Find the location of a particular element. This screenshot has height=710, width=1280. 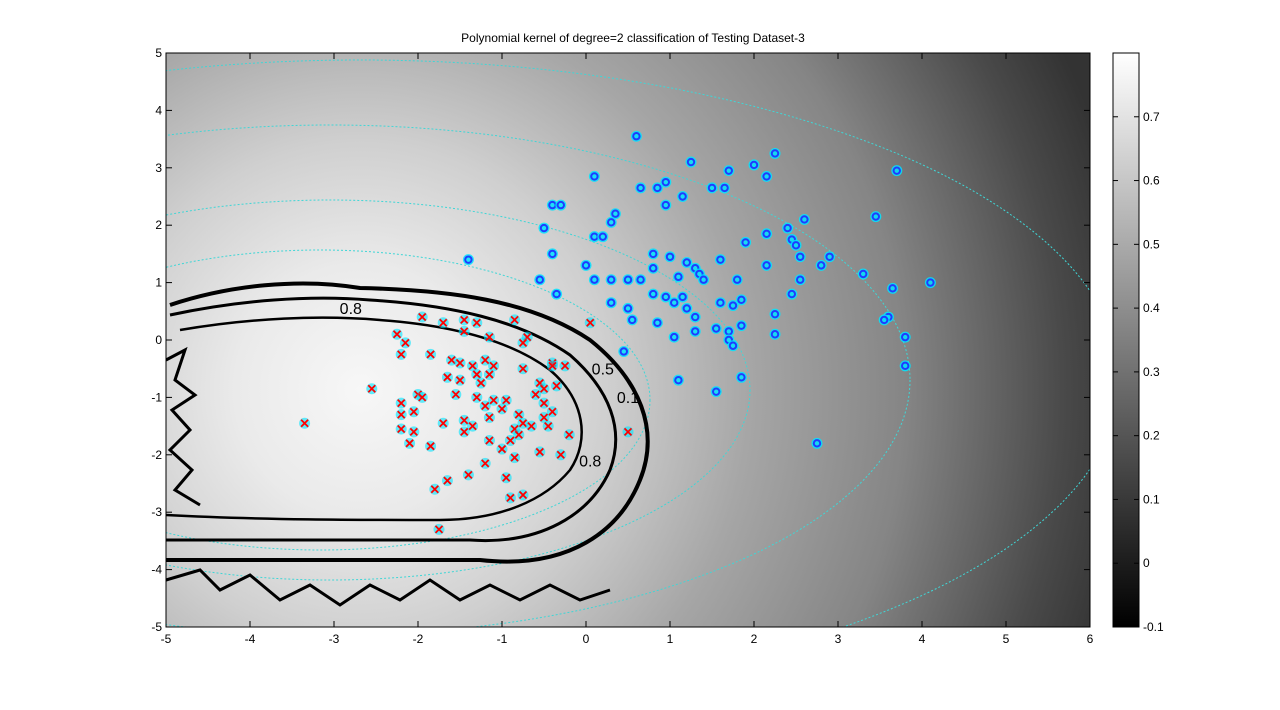

y-tick-label: 4 is located at coordinates (158, 110).